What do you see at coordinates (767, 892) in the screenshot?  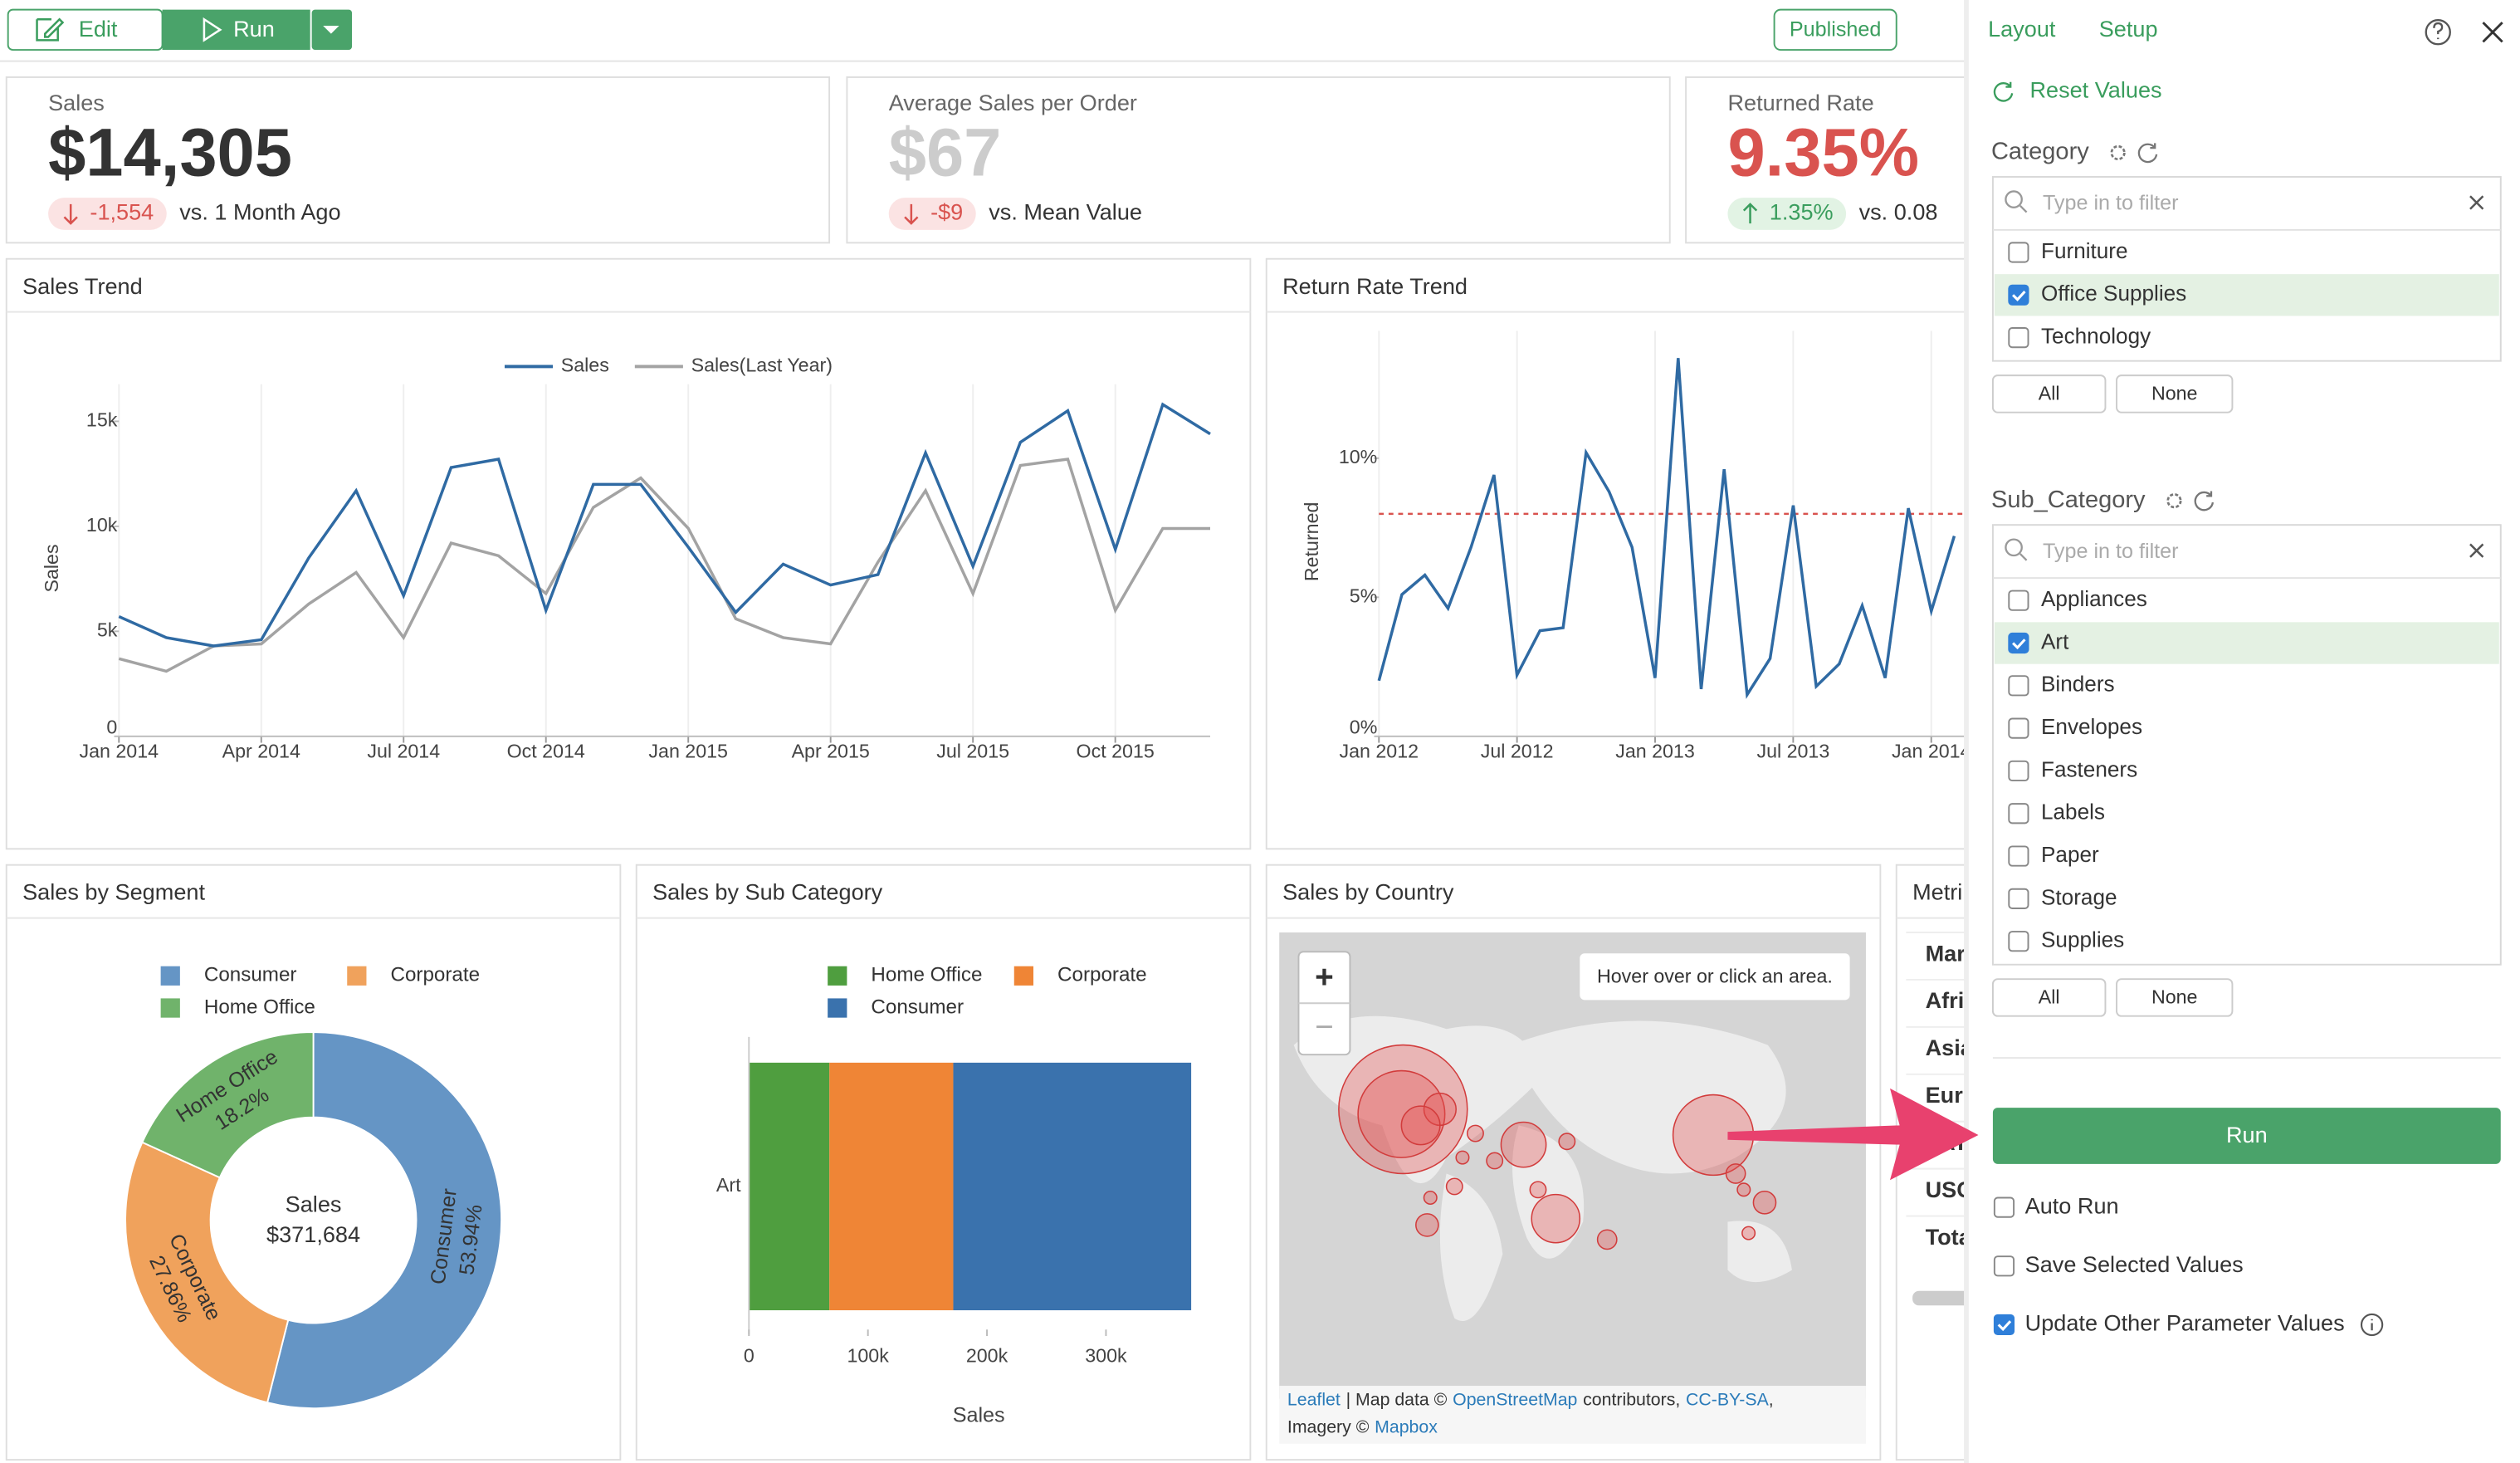 I see `panel-title: Sales by Sub Category` at bounding box center [767, 892].